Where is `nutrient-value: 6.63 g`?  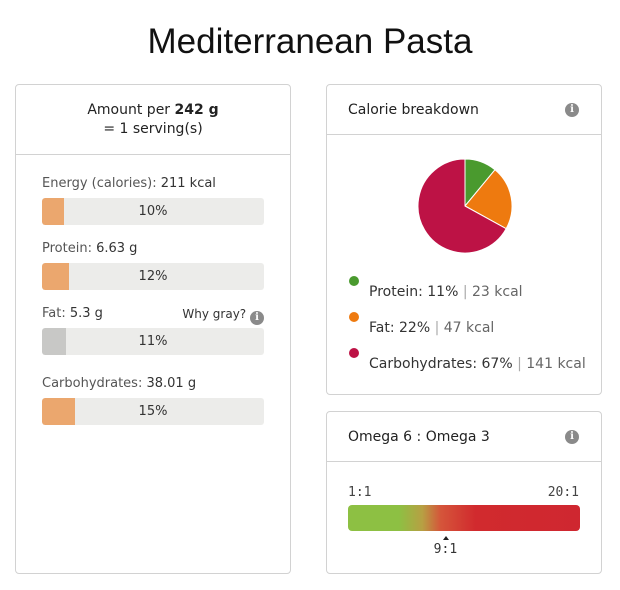 nutrient-value: 6.63 g is located at coordinates (117, 248).